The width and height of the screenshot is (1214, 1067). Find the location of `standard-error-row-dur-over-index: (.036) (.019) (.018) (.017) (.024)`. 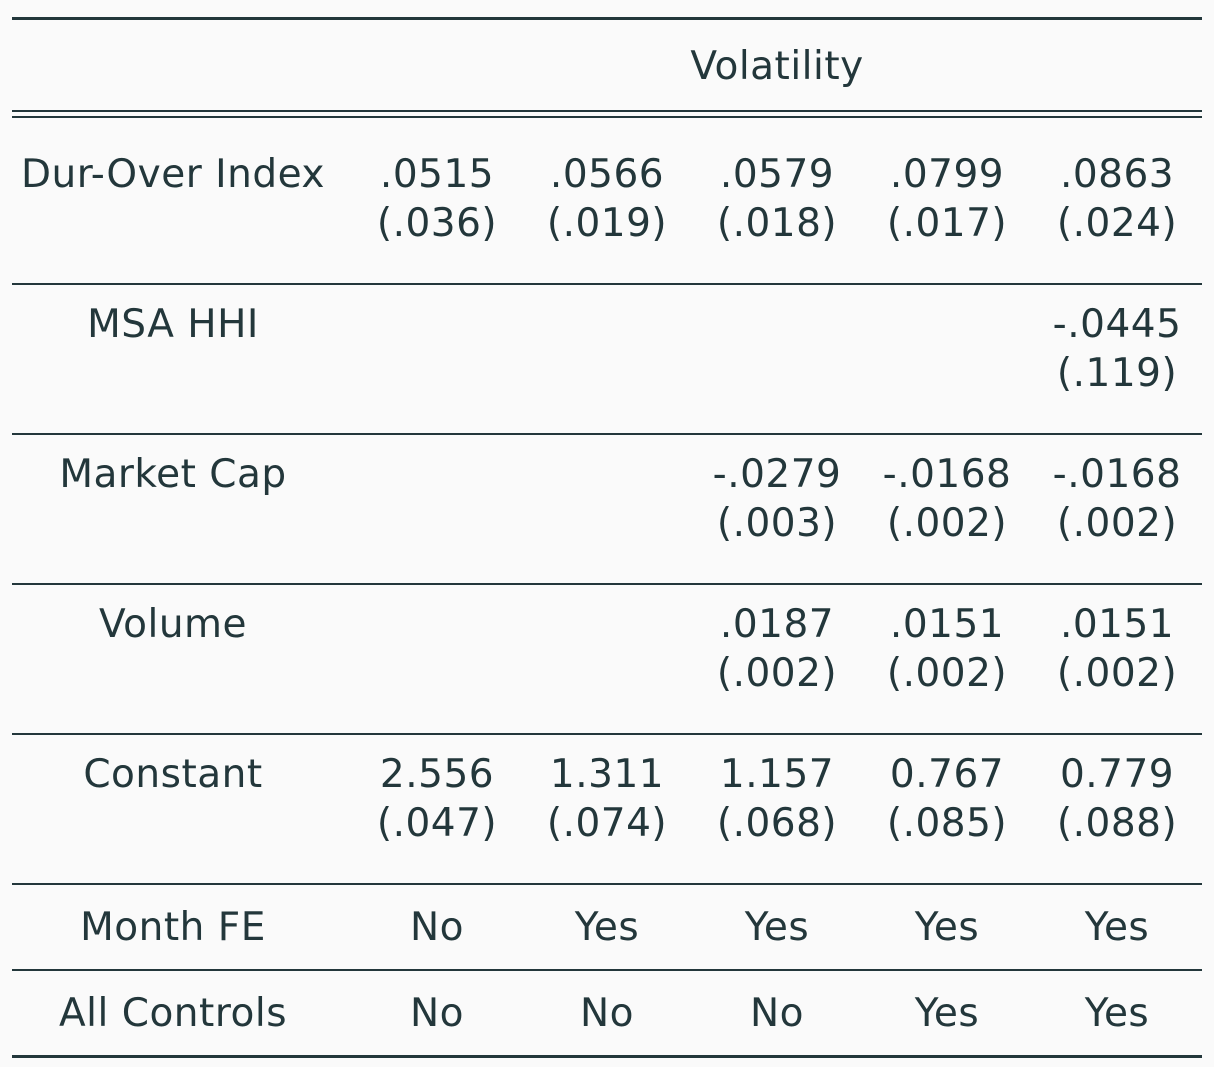

standard-error-row-dur-over-index: (.036) (.019) (.018) (.017) (.024) is located at coordinates (607, 241).